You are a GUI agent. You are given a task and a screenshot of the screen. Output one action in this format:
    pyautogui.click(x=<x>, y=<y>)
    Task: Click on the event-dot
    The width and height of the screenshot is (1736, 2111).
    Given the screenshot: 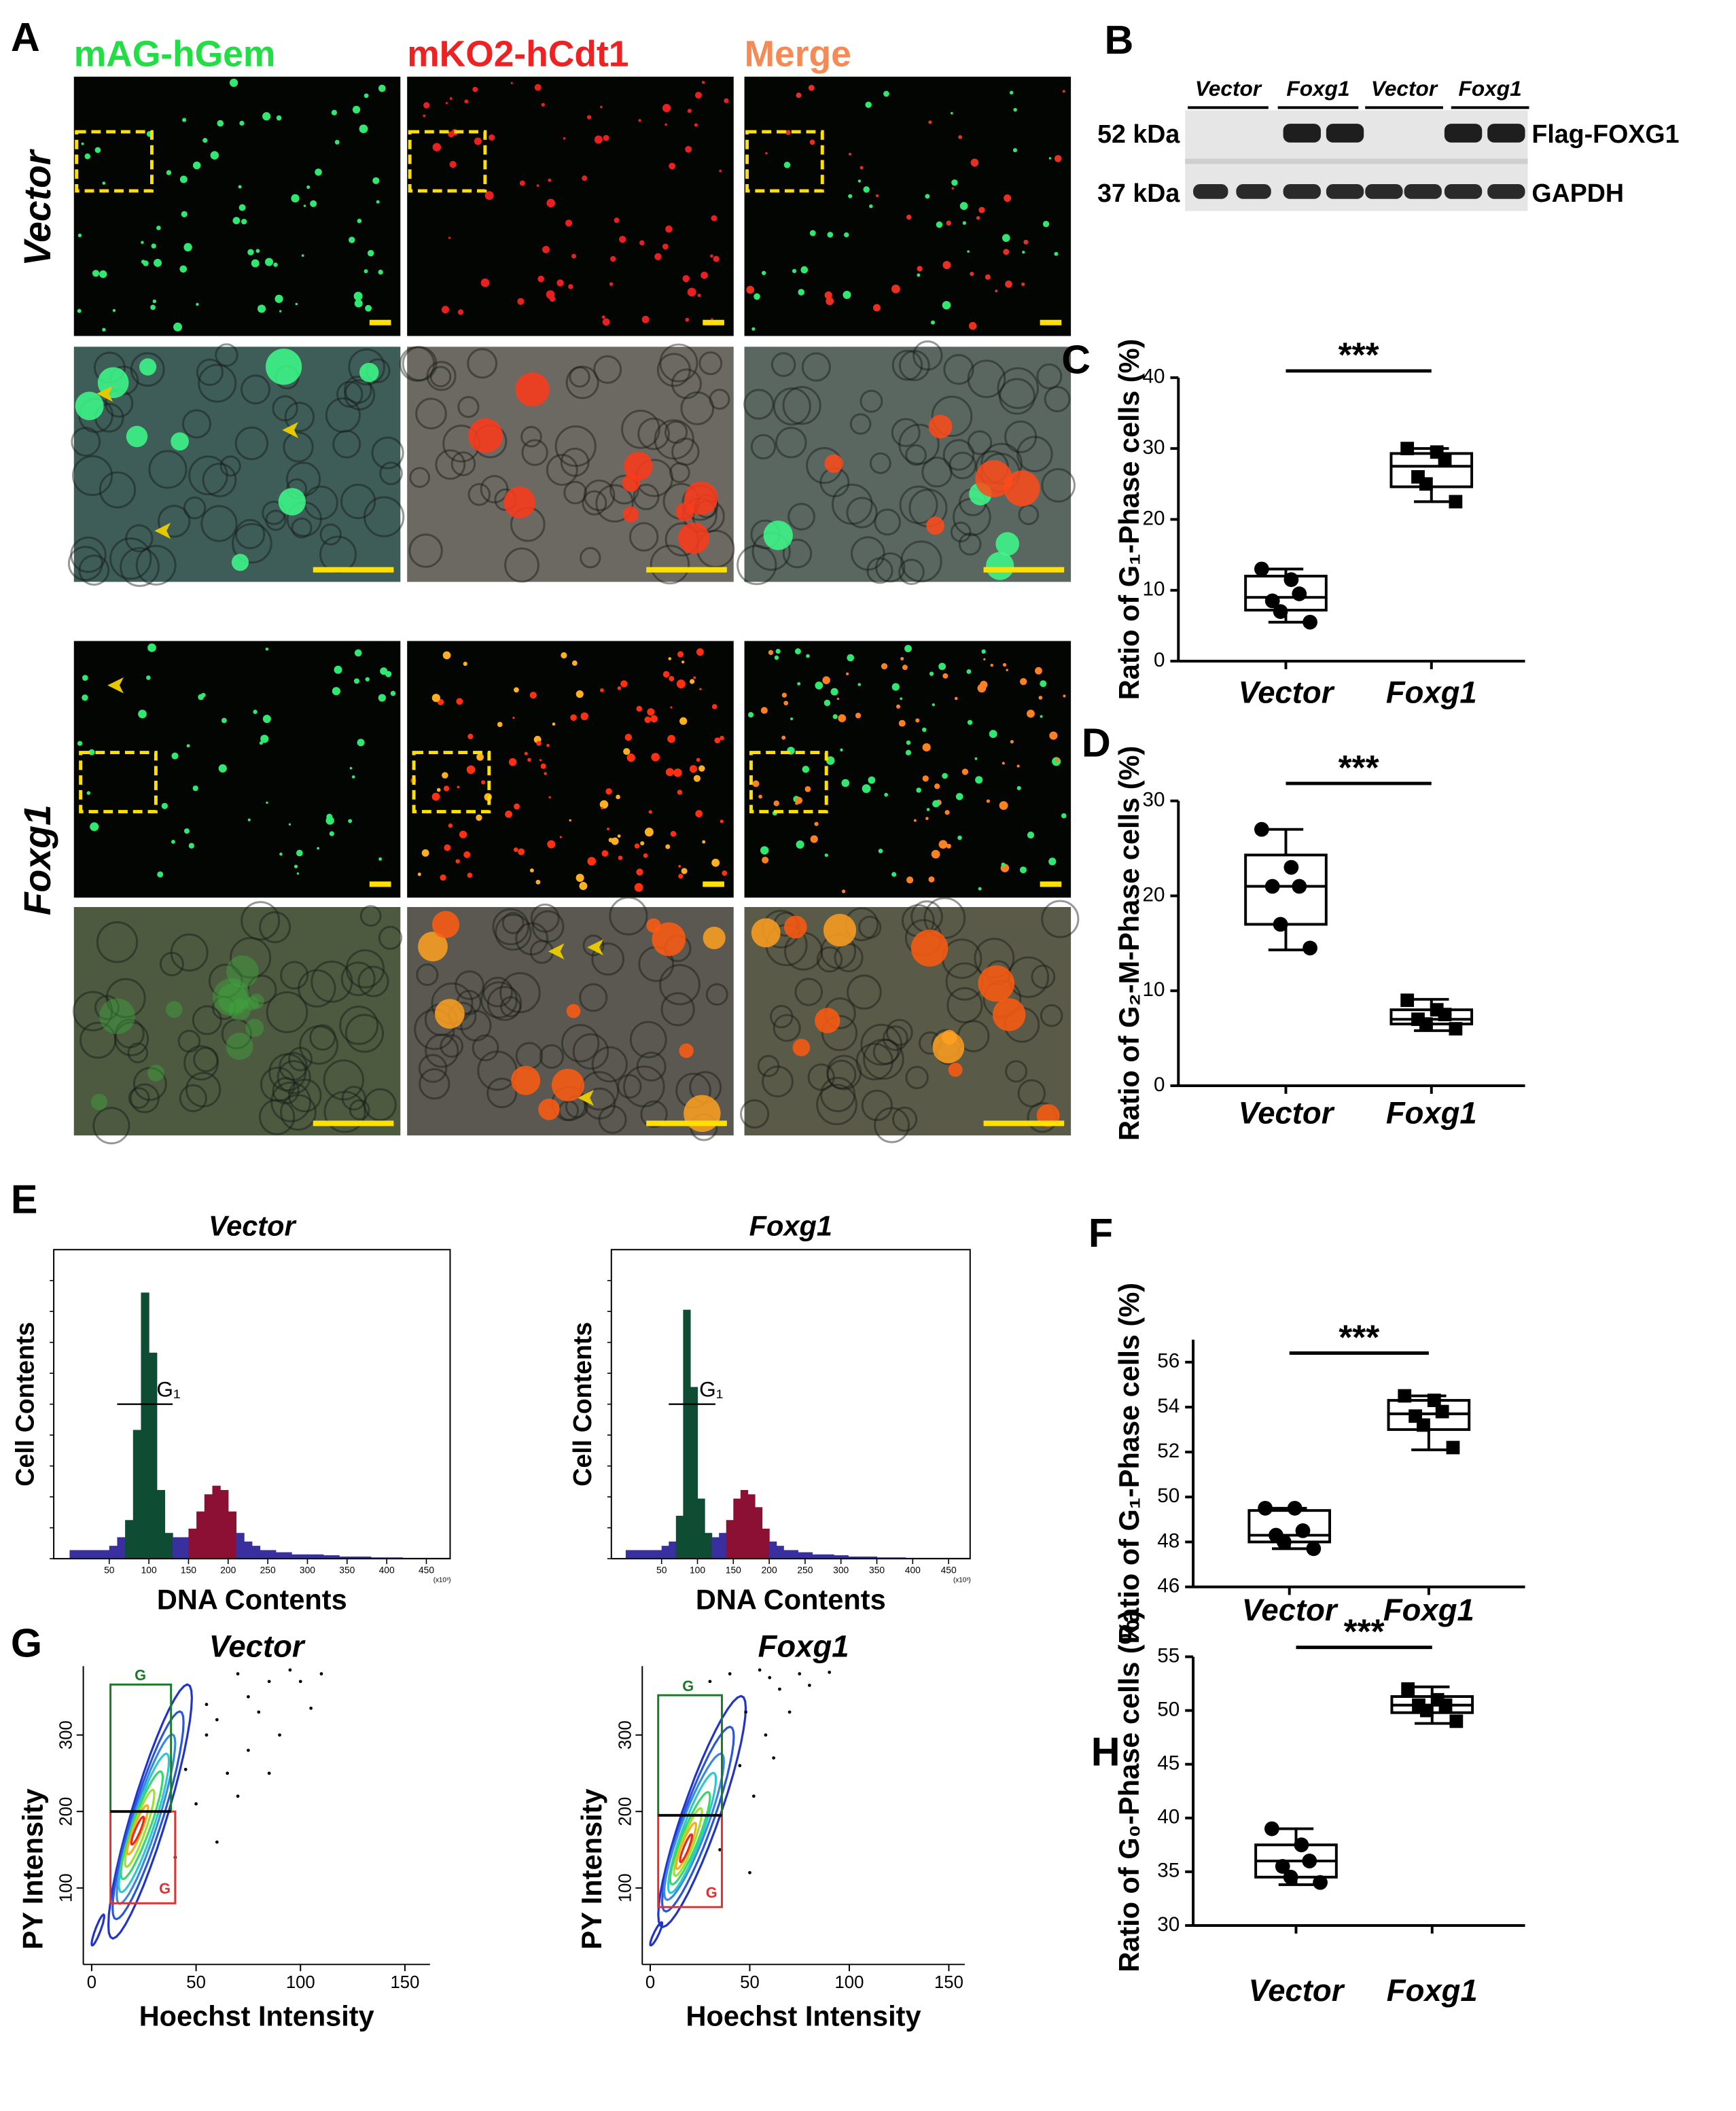 What is the action you would take?
    pyautogui.click(x=730, y=1673)
    